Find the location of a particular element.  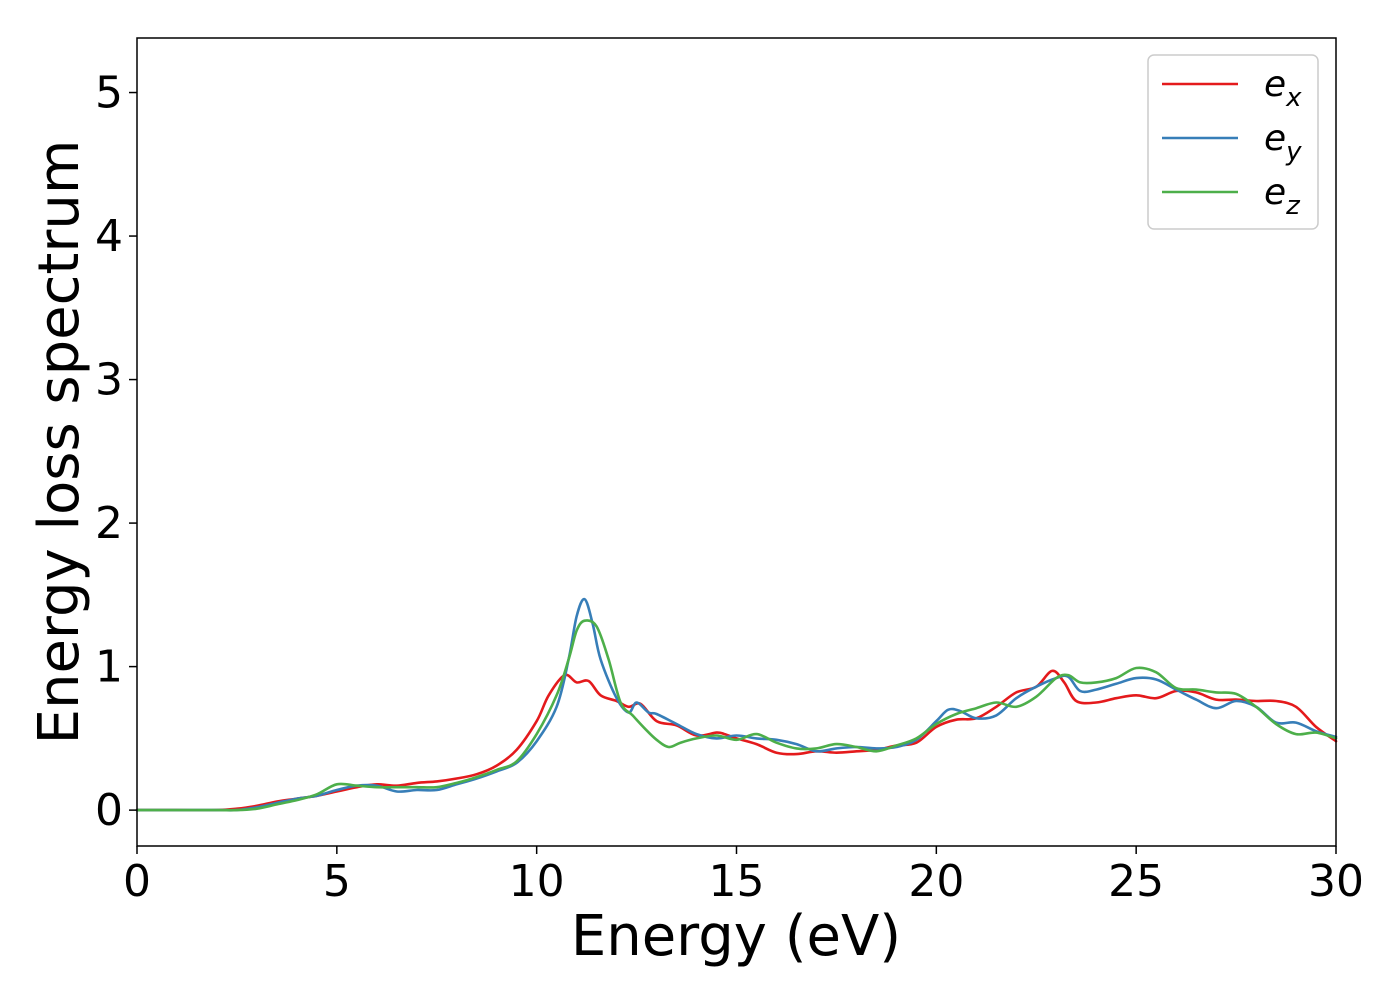

x-tick-label: 5 is located at coordinates (337, 881).